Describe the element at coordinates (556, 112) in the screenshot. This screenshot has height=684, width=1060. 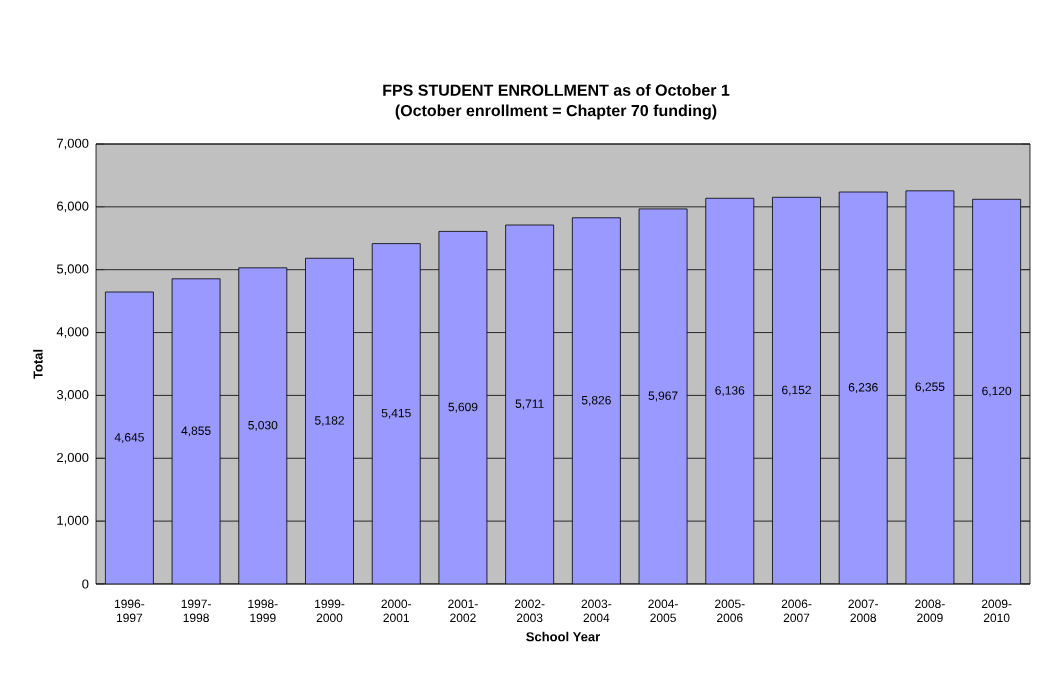
I see `chart-subtitle: (October enrollment = Chapter 70 funding)` at that location.